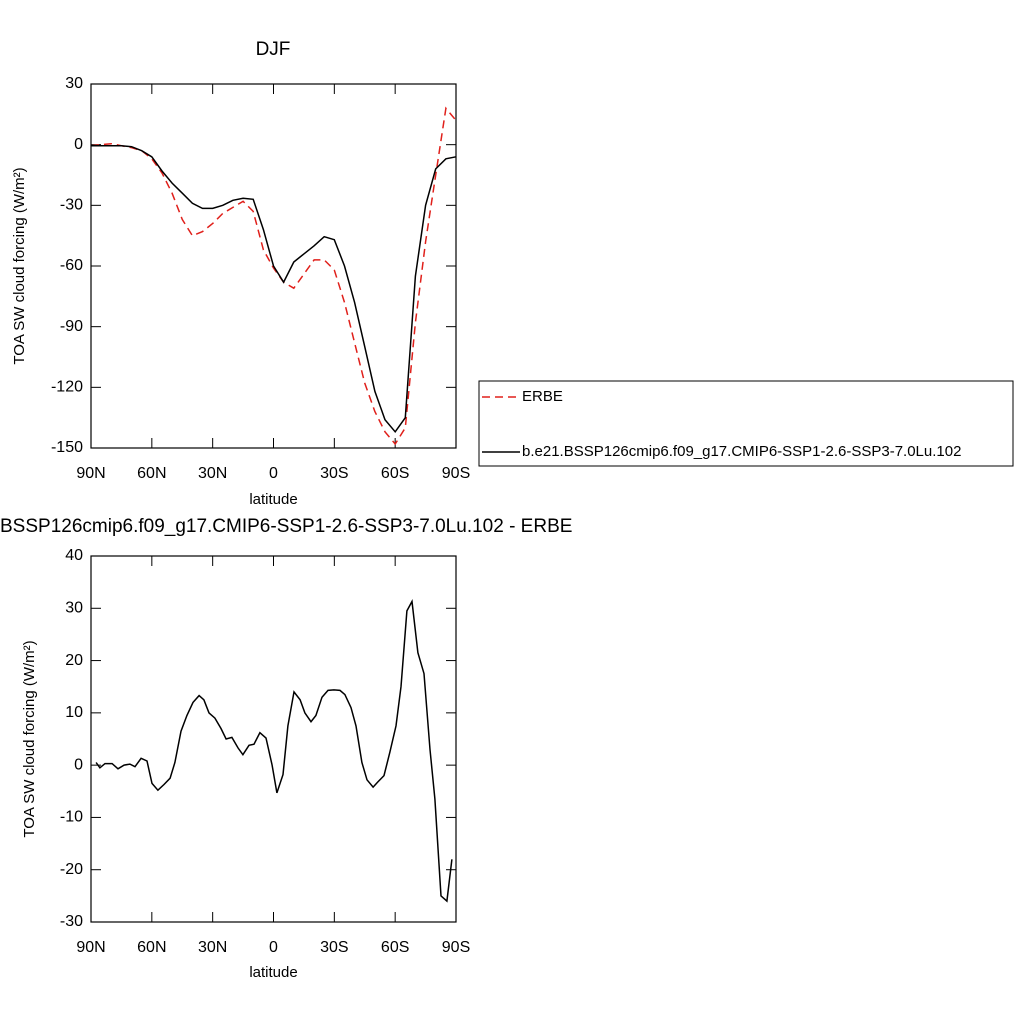  Describe the element at coordinates (74, 712) in the screenshot. I see `y-tick-label: 10` at that location.